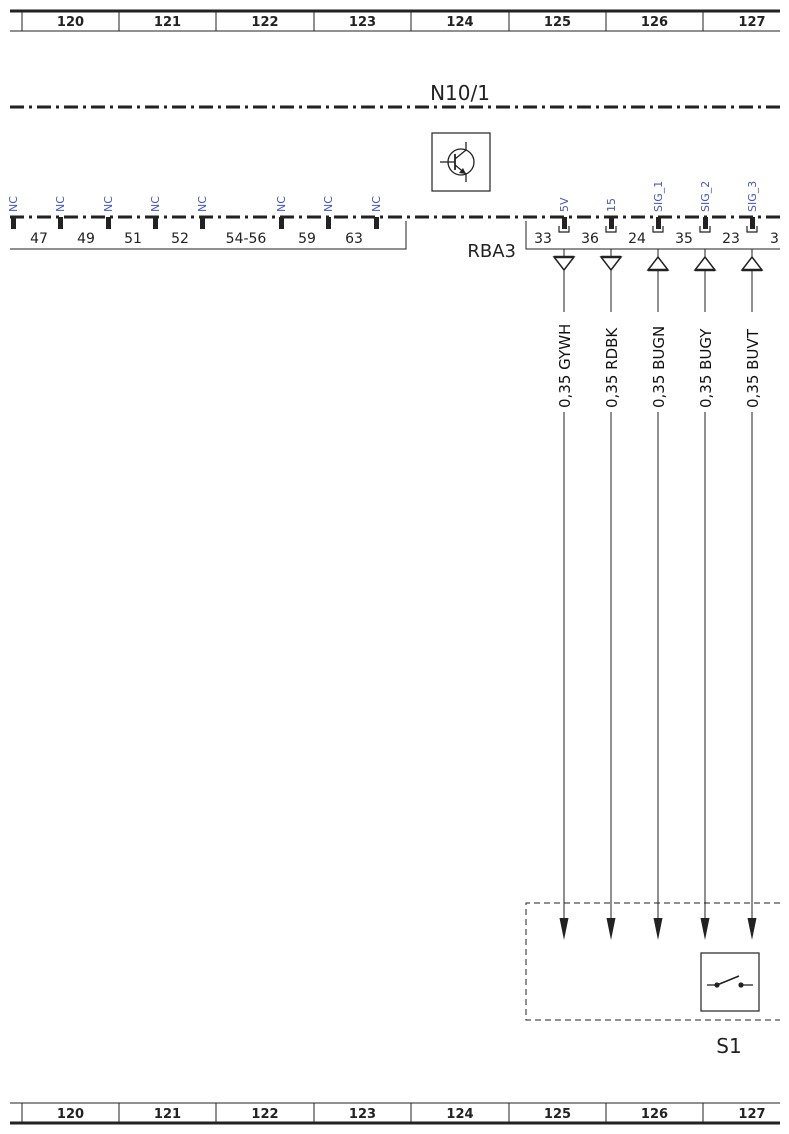 Image resolution: width=789 pixels, height=1134 pixels. What do you see at coordinates (753, 368) in the screenshot?
I see `wire-label: 0,35 BUVT` at bounding box center [753, 368].